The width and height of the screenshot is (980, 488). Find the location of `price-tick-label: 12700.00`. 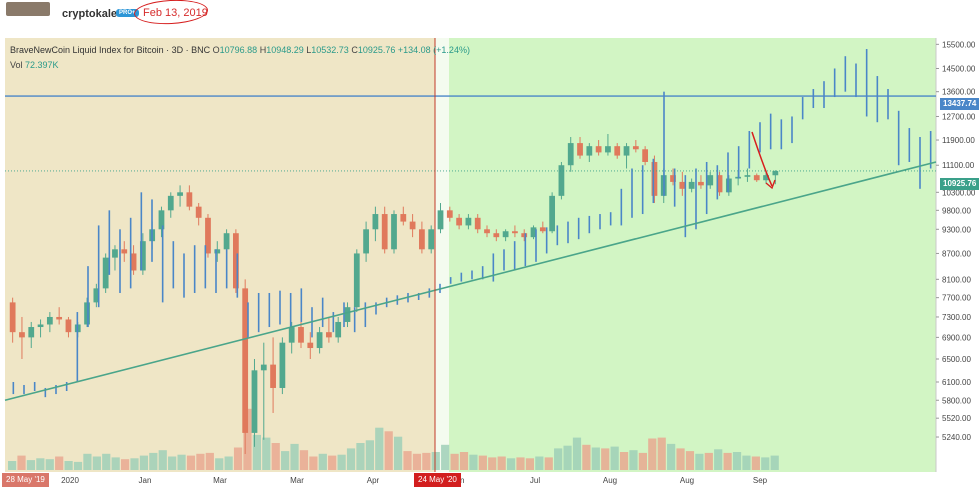

price-tick-label: 12700.00 is located at coordinates (959, 116).